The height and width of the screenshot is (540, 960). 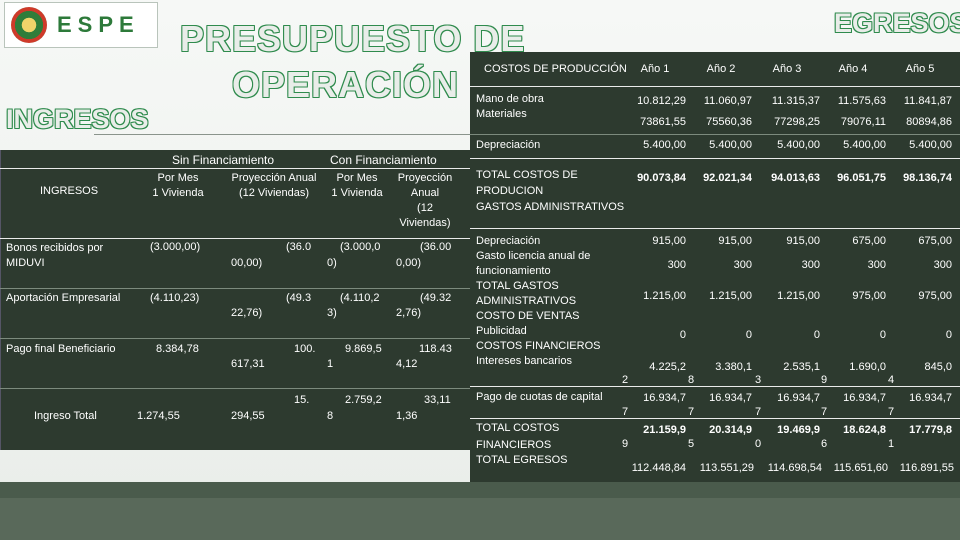 What do you see at coordinates (409, 313) in the screenshot?
I see `aportacion-anual-con-b: 2,76)` at bounding box center [409, 313].